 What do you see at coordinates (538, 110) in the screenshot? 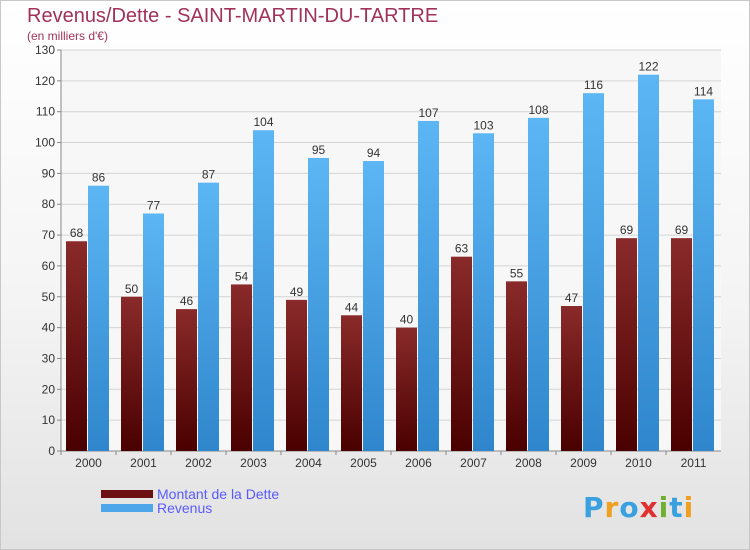
I see `data-label: 108` at bounding box center [538, 110].